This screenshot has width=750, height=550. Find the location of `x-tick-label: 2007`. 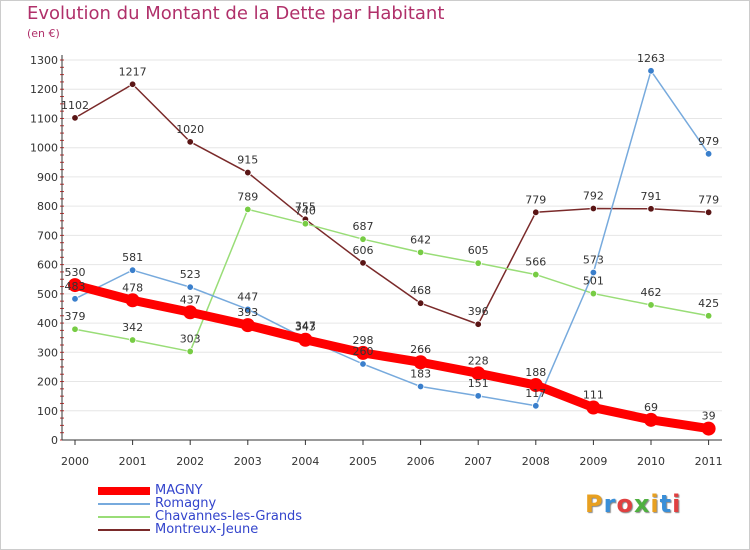

x-tick-label: 2007 is located at coordinates (478, 461).